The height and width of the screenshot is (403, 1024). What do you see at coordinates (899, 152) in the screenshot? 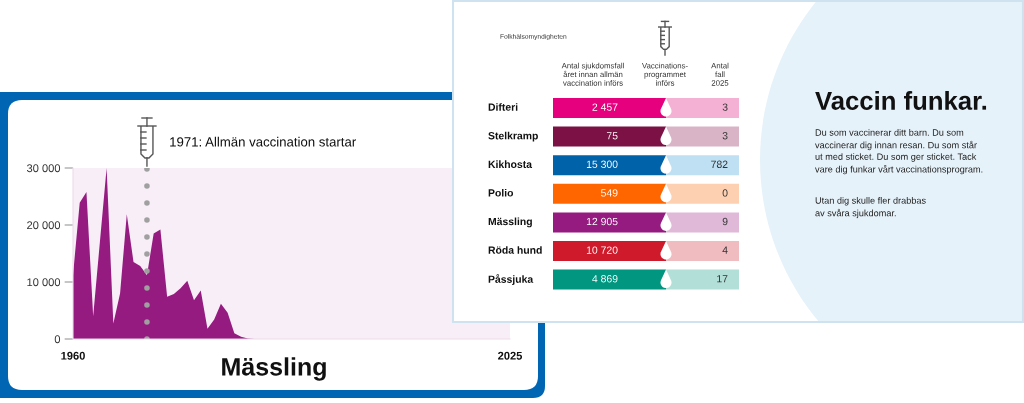
I see `text: Du som vaccinerar ditt barn. Du som vaccinerar dig innan resan. Du som står ut med sticket. Du som ger sticket. Tack vare dig funkar vårt vaccinationsprogram.` at bounding box center [899, 152].